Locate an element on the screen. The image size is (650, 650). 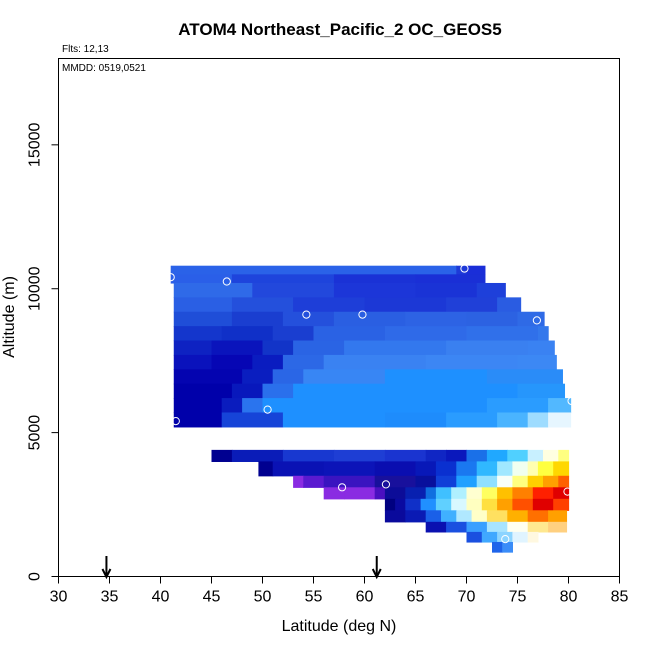
flight-arrows is located at coordinates (241, 568).